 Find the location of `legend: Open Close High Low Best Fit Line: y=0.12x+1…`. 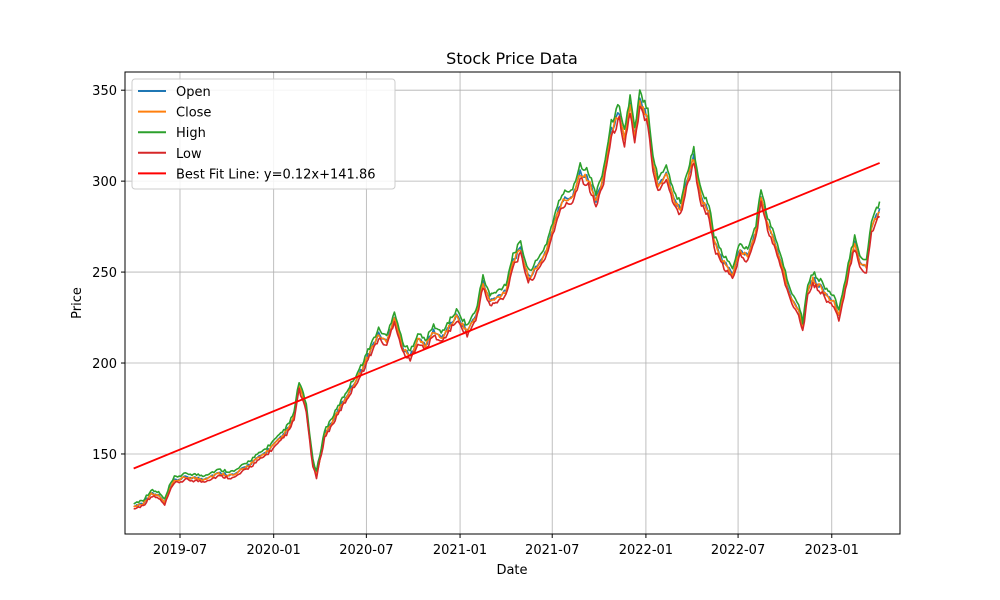

legend: Open Close High Low Best Fit Line: y=0.12x+1… is located at coordinates (263, 134).